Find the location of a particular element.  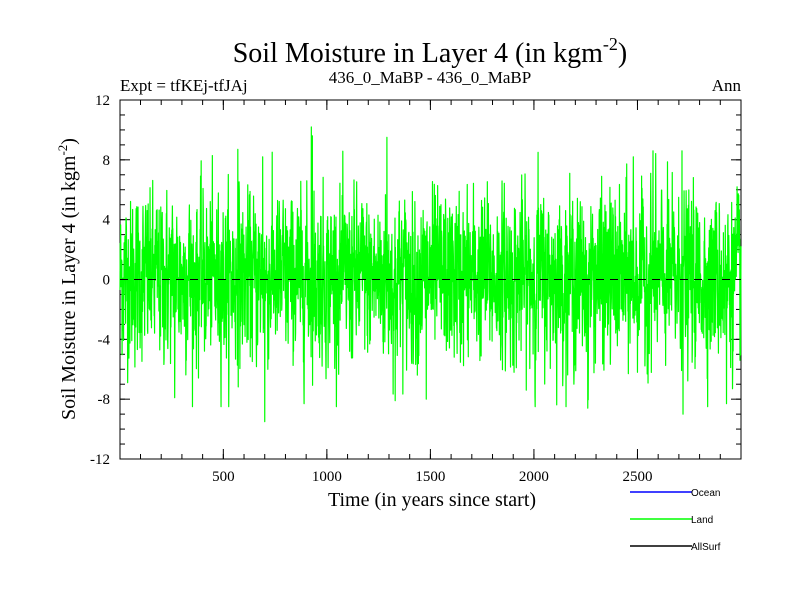

y-tick-label: -8 is located at coordinates (104, 400).